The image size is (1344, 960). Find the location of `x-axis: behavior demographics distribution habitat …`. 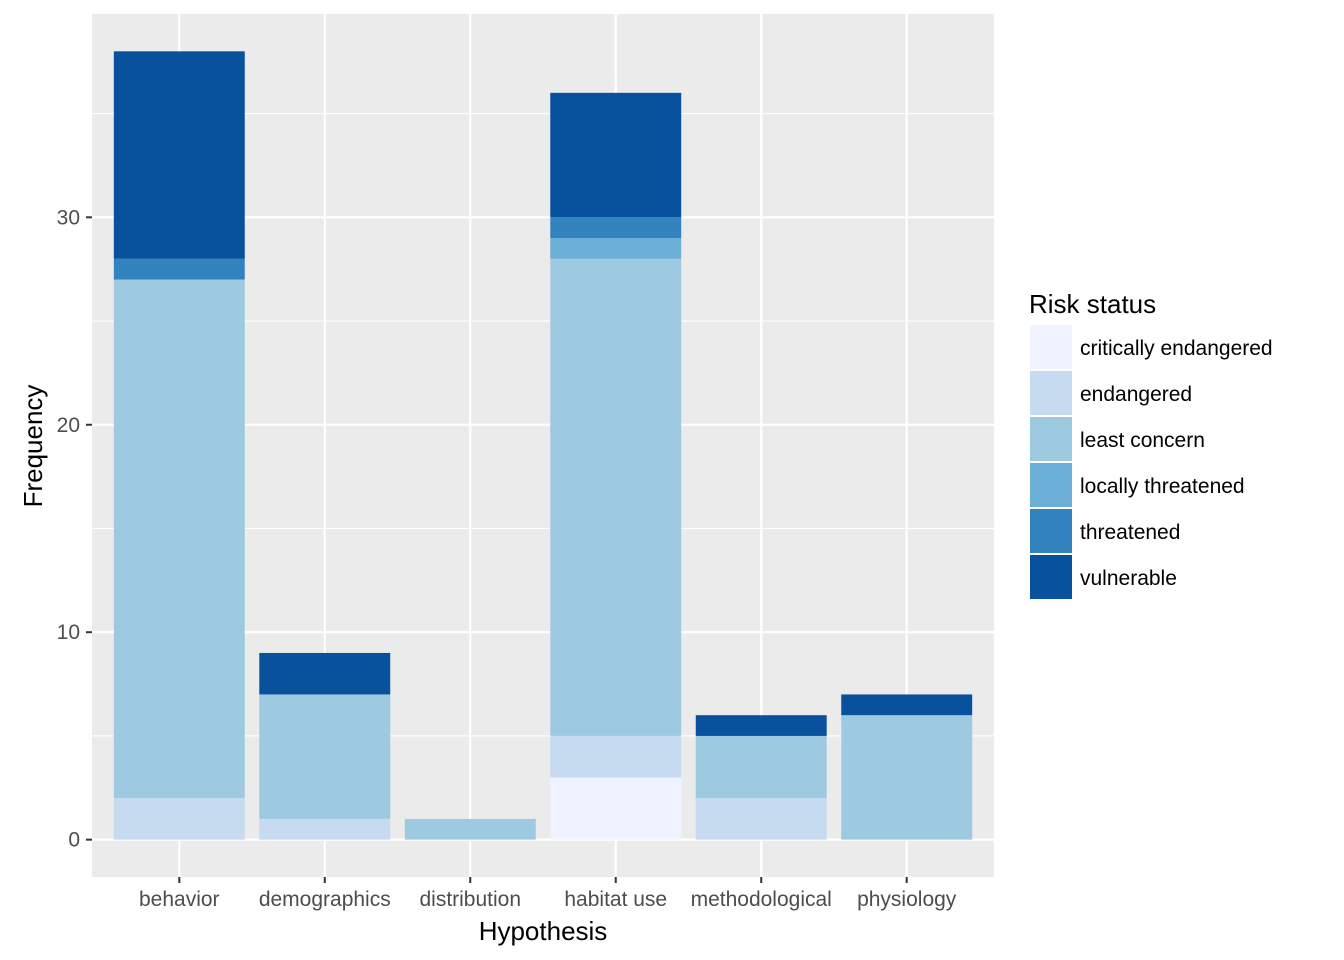

x-axis: behavior demographics distribution habitat … is located at coordinates (548, 894).